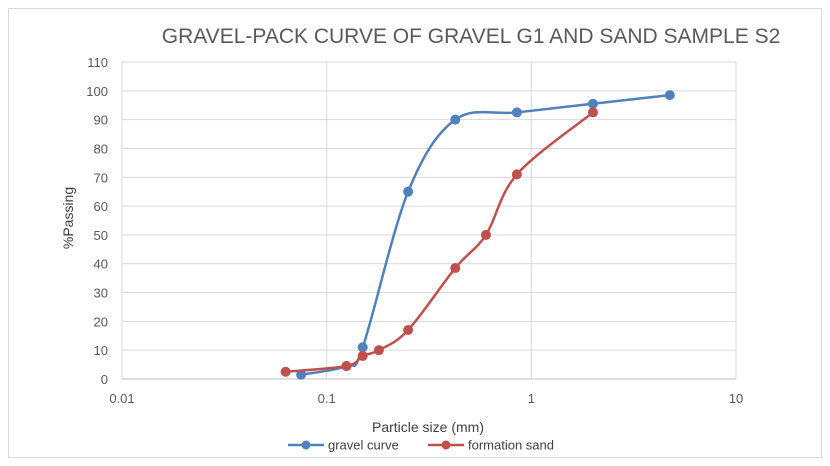  Describe the element at coordinates (101, 235) in the screenshot. I see `y-tick-label: 50` at that location.